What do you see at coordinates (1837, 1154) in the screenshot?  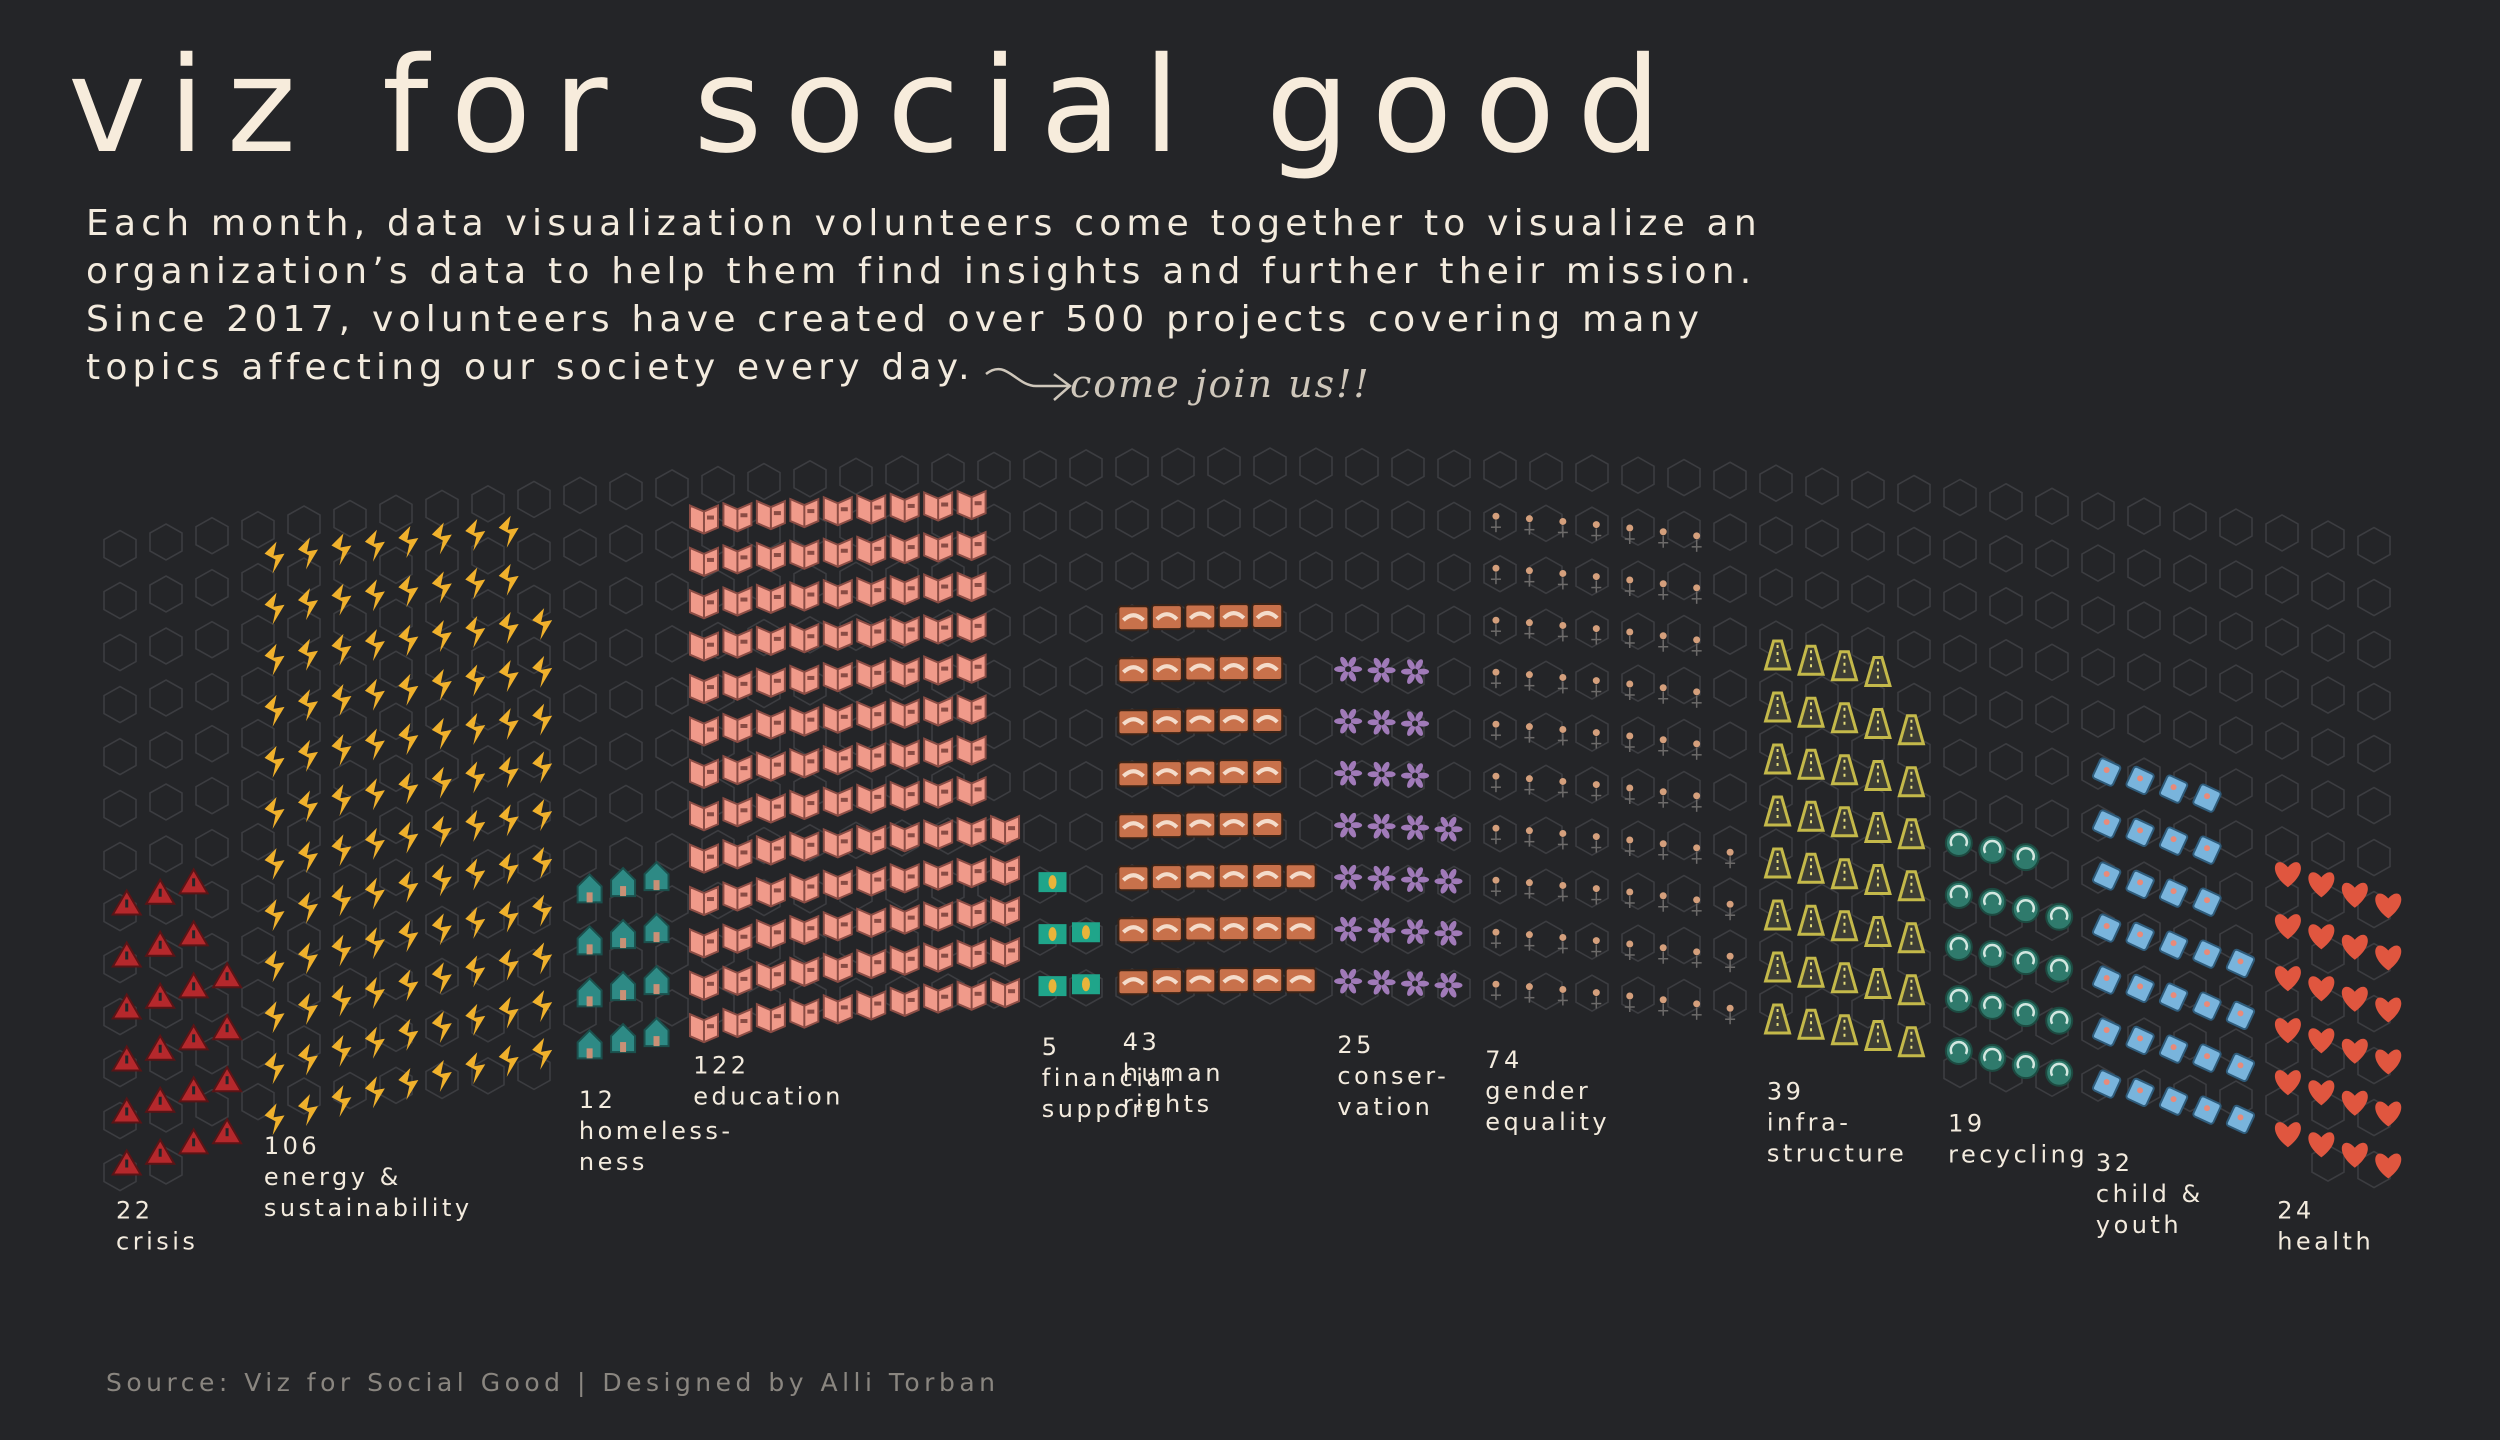 I see `topic-name-label: structure` at bounding box center [1837, 1154].